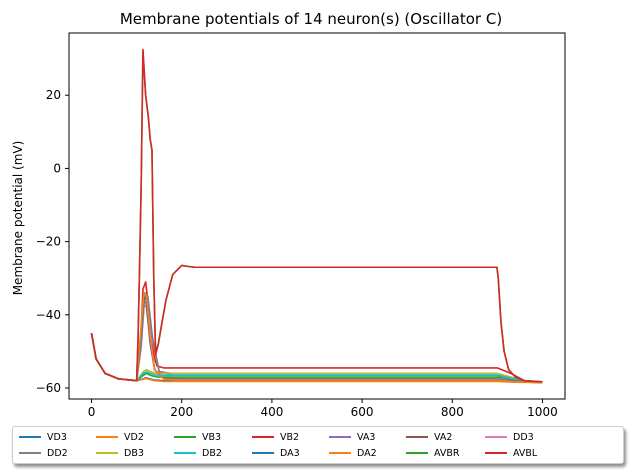 The width and height of the screenshot is (631, 474). Describe the element at coordinates (290, 437) in the screenshot. I see `legend-label: VB2` at that location.